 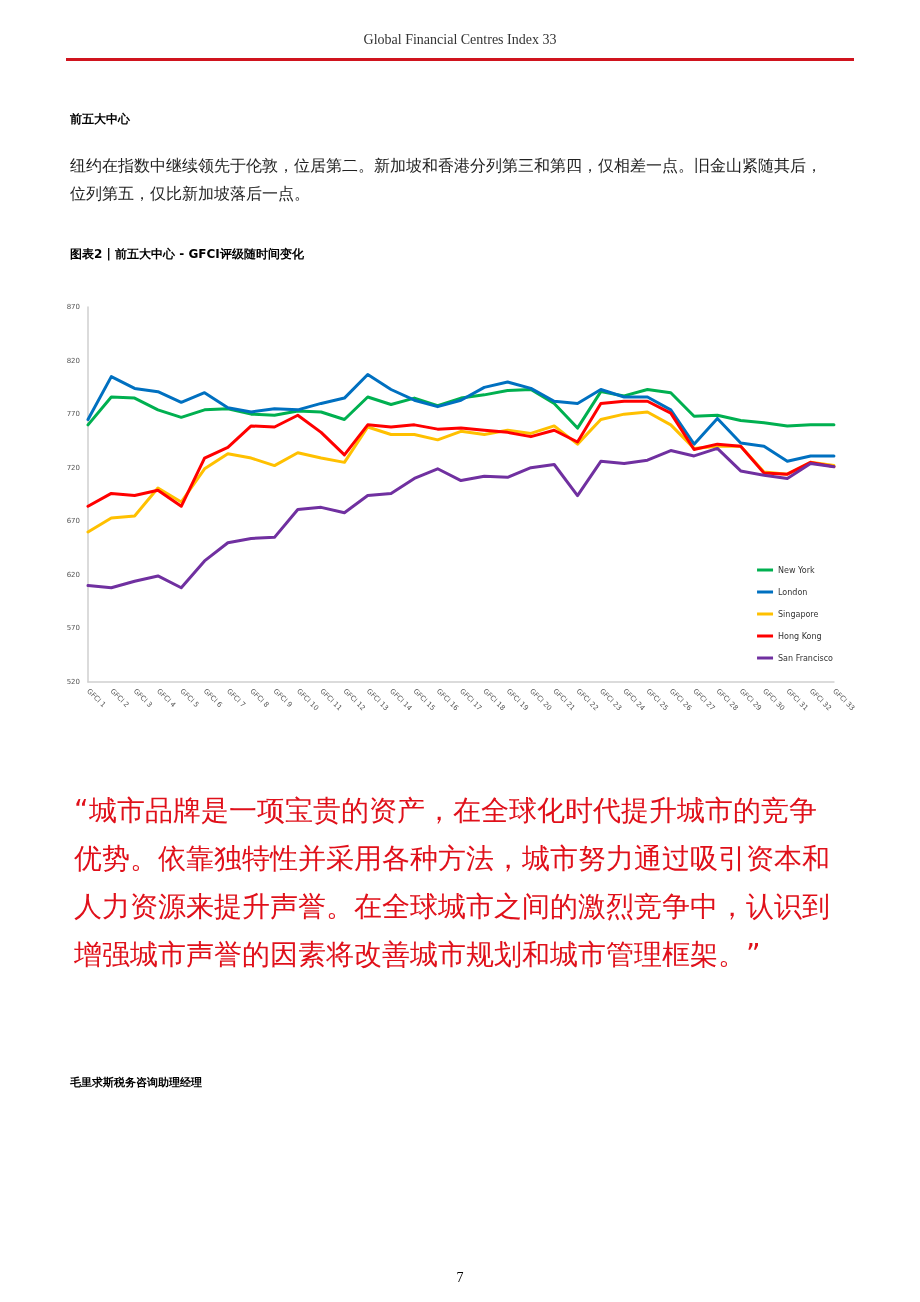 I want to click on legend-label: Singapore, so click(x=798, y=614).